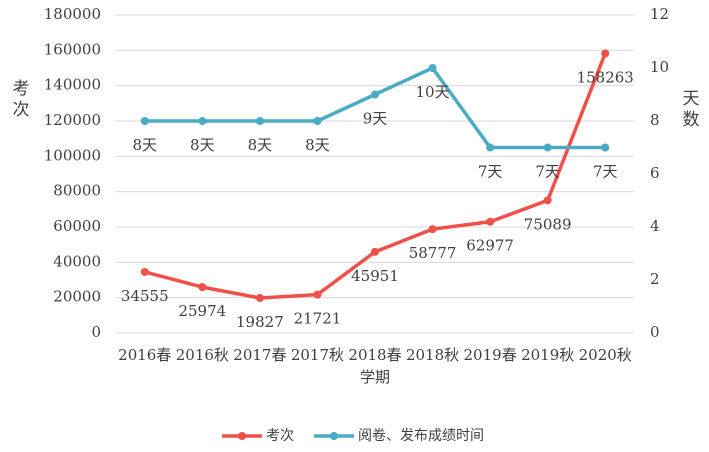 The height and width of the screenshot is (452, 709). I want to click on x-tick-label: 2019春, so click(490, 355).